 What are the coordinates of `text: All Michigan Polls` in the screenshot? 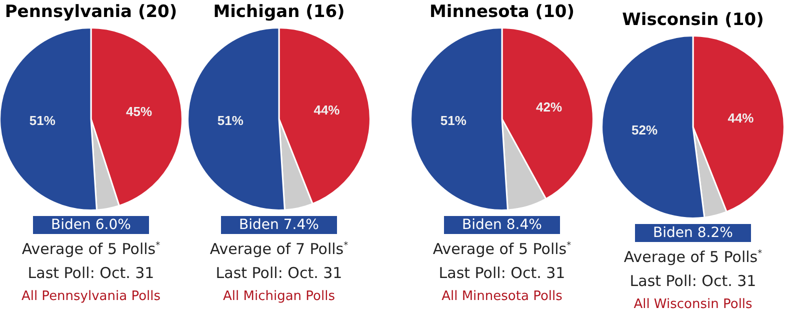 It's located at (279, 297).